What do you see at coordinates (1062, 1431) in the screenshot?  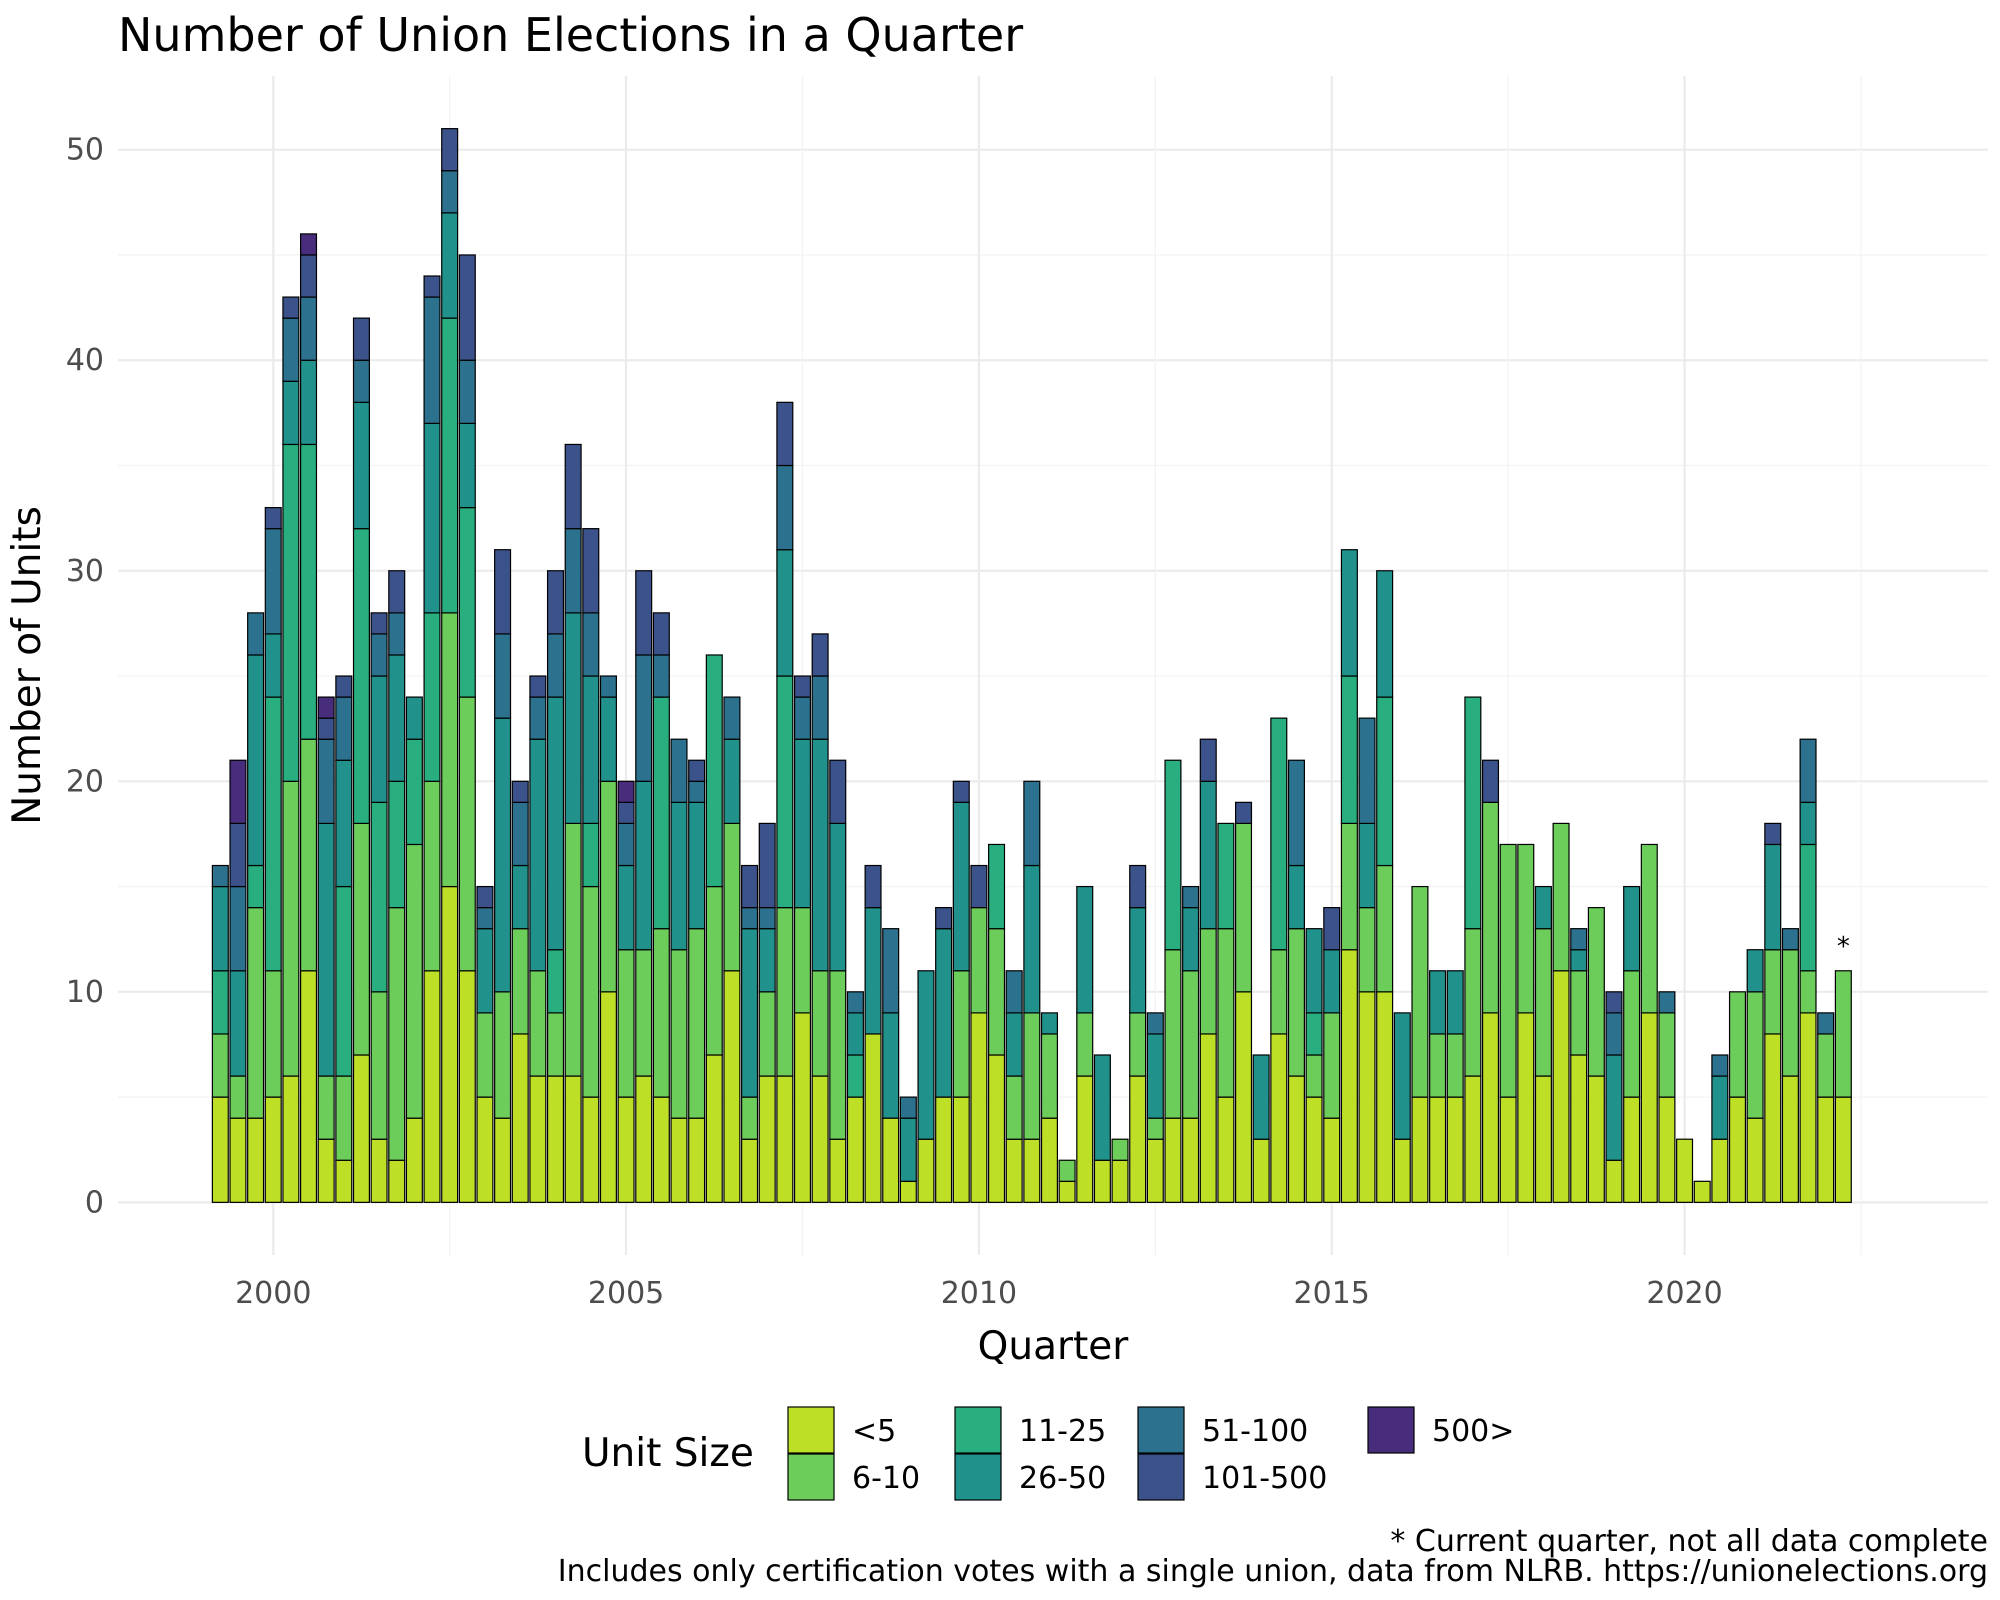 I see `legend-label-3: 11-25` at bounding box center [1062, 1431].